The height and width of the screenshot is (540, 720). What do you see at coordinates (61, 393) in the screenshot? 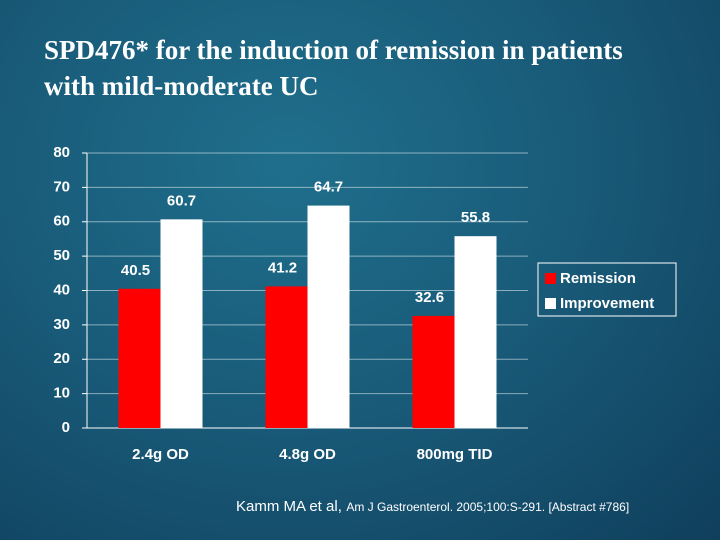
I see `y-tick-label: 10` at bounding box center [61, 393].